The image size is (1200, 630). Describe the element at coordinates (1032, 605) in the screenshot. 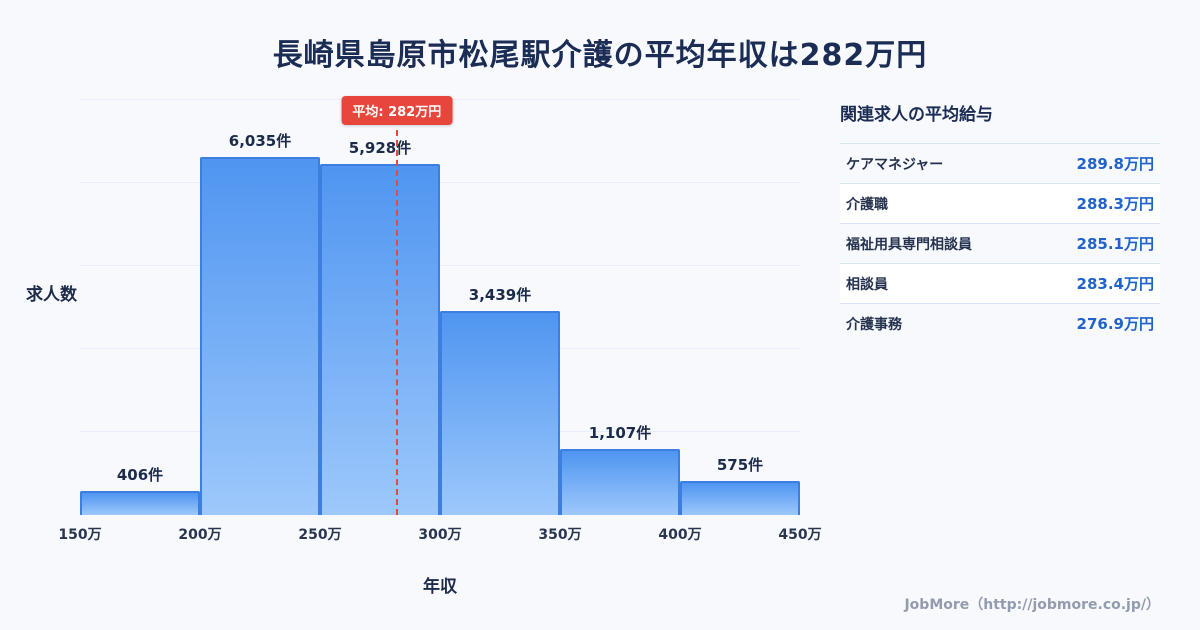

I see `footer-credit: JobMore（http://jobmore.co.jp/）` at that location.